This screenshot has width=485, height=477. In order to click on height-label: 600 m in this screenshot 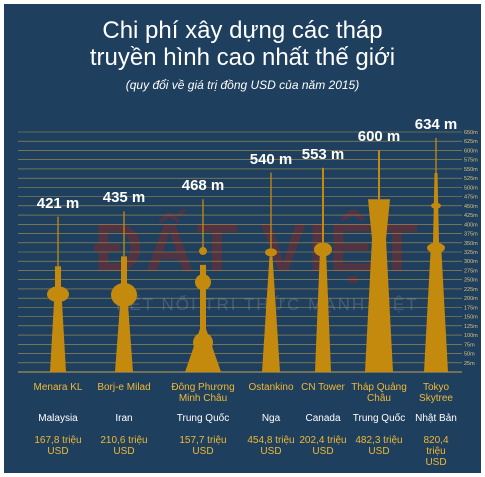, I will do `click(379, 137)`.